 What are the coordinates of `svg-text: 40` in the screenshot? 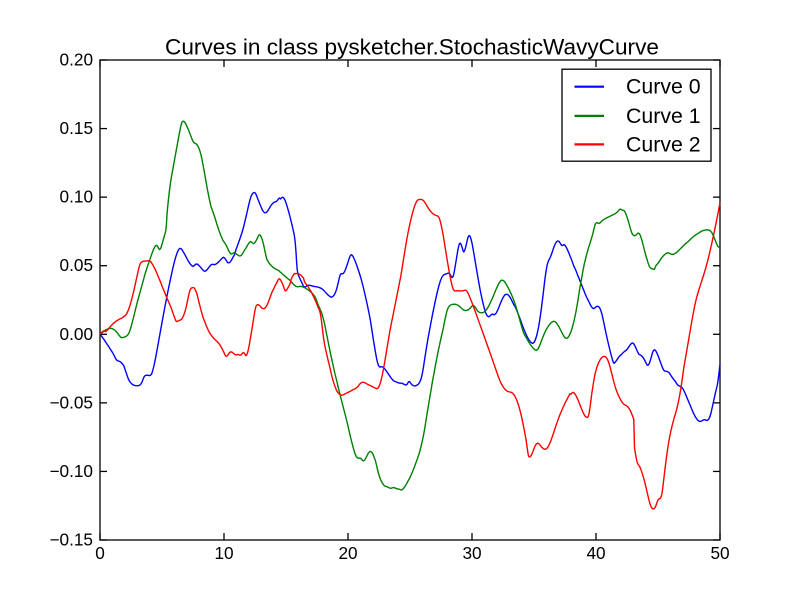 It's located at (595, 553).